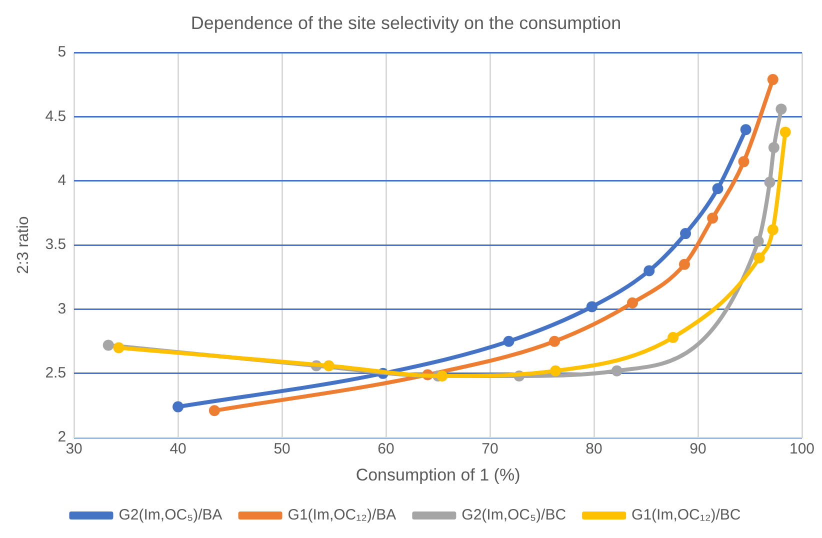 The width and height of the screenshot is (822, 538). What do you see at coordinates (686, 515) in the screenshot?
I see `legend-label: G1(Im,OC₁₂)/BC` at bounding box center [686, 515].